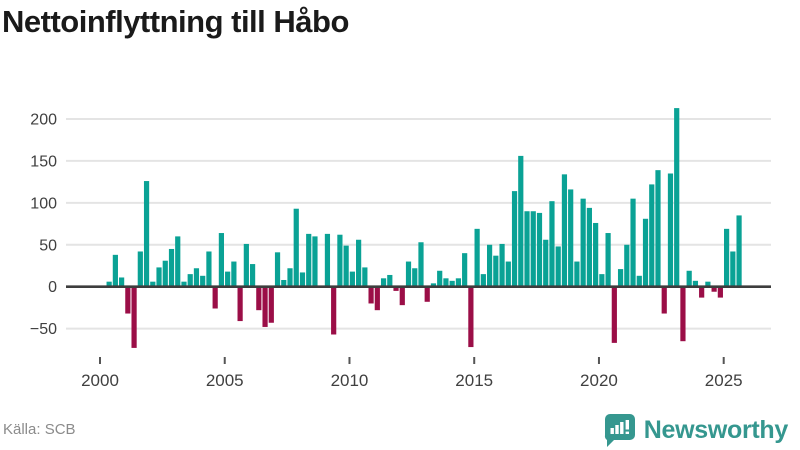  I want to click on bar-2024Q3, so click(714, 289).